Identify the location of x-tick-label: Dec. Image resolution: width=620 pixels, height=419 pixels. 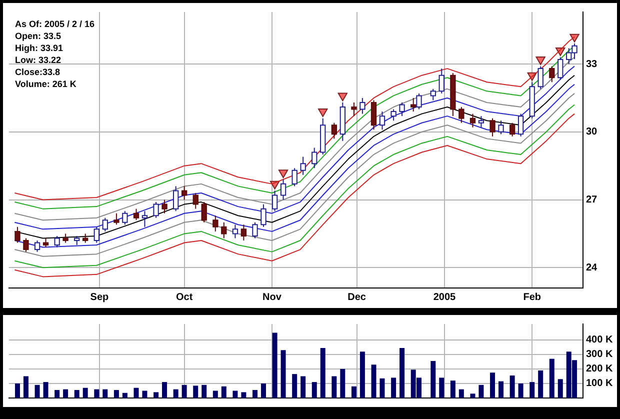
(357, 297).